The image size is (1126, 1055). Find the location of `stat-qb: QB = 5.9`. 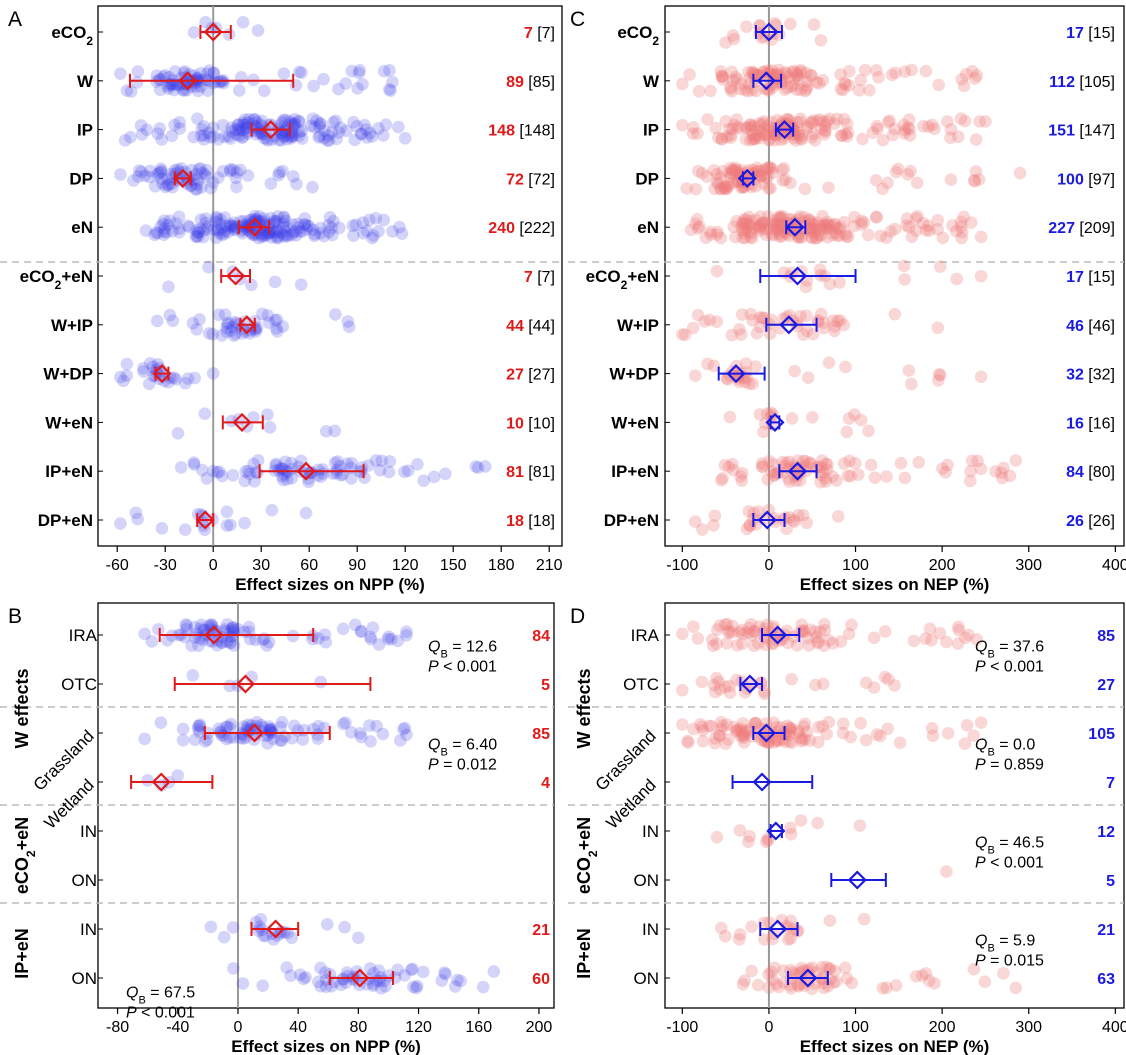

stat-qb: QB = 5.9 is located at coordinates (1005, 944).